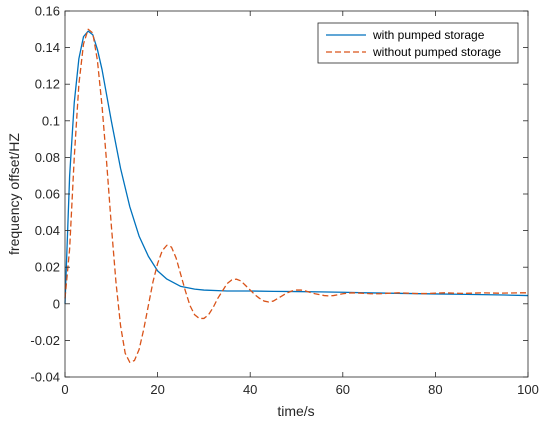 The width and height of the screenshot is (550, 426). Describe the element at coordinates (51, 120) in the screenshot. I see `y-tick-label: 0.1` at that location.